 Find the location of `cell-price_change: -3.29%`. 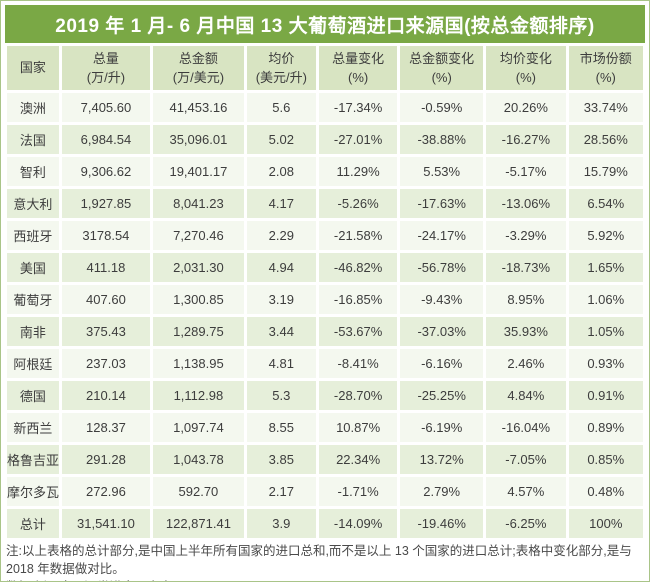

cell-price_change: -3.29% is located at coordinates (526, 235).